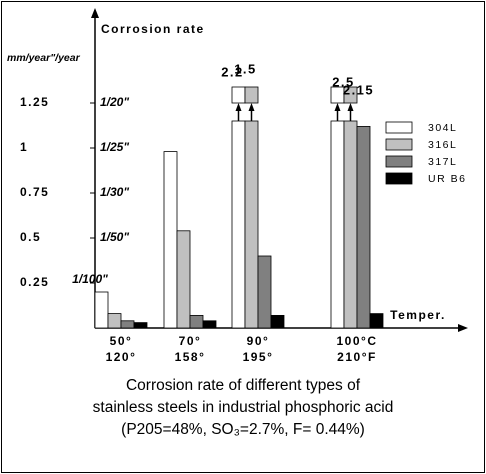 Image resolution: width=486 pixels, height=474 pixels. Describe the element at coordinates (245, 68) in the screenshot. I see `value-label: 1.5` at that location.